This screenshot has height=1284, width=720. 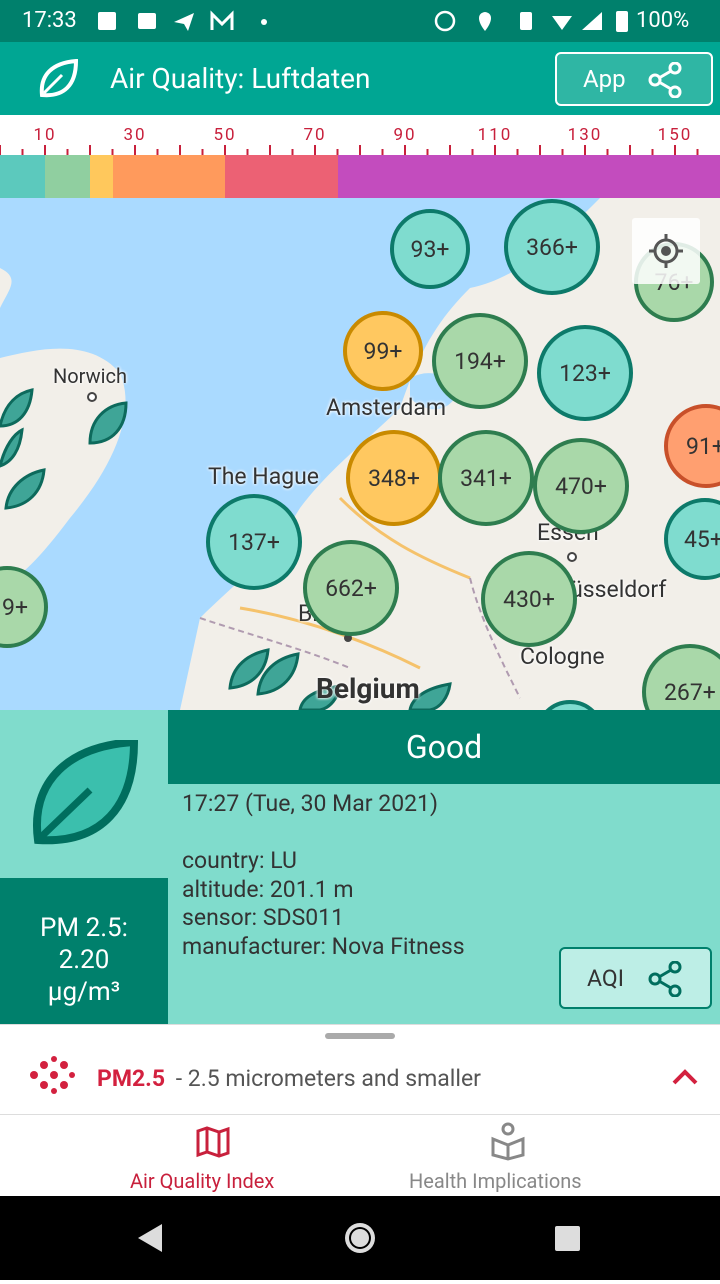 I want to click on map-icon, so click(x=213, y=1142).